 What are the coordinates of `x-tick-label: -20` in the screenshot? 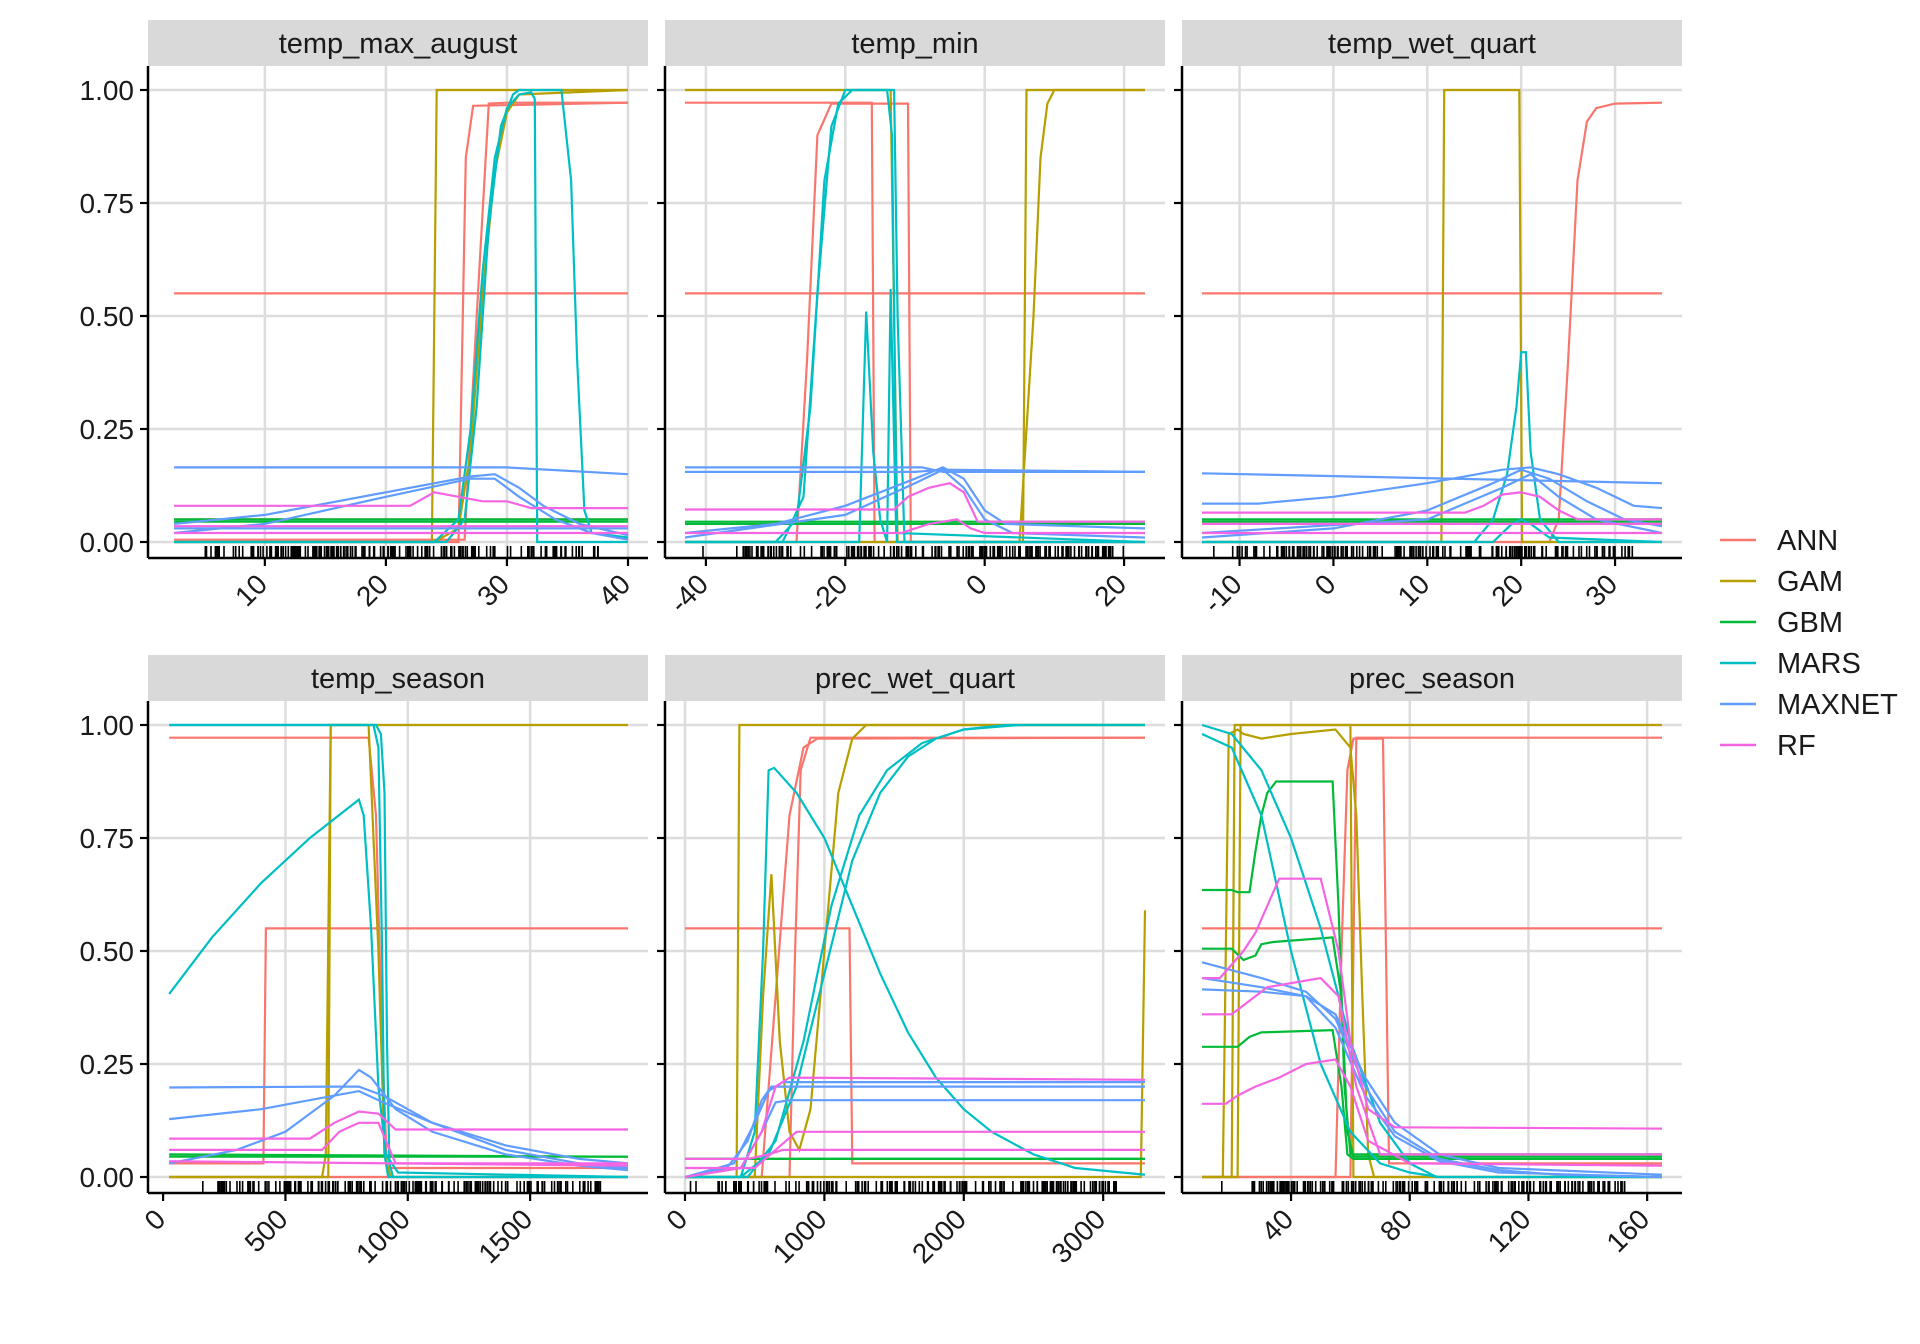 It's located at (828, 593).